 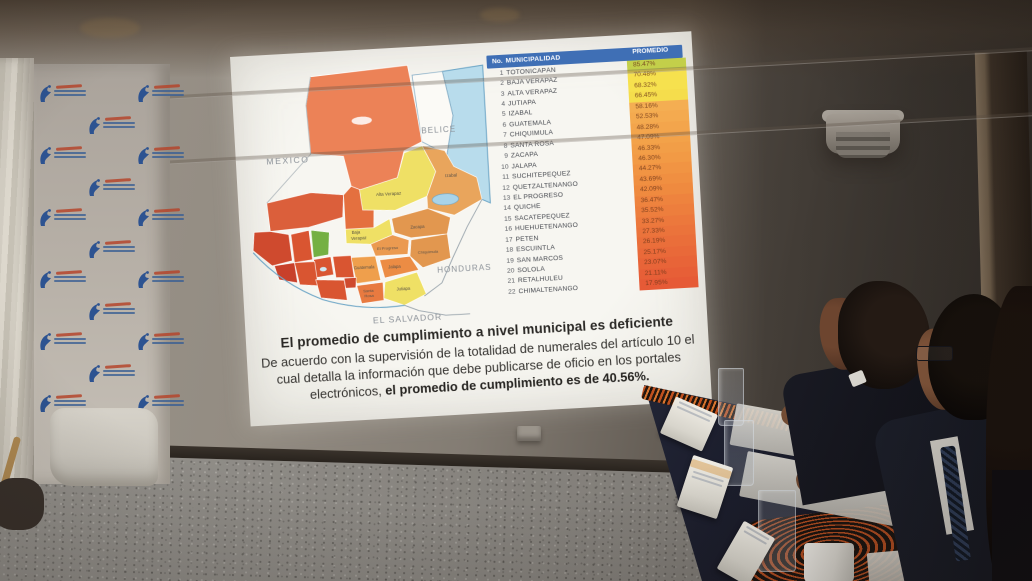 I want to click on cell-rank: 14, so click(x=507, y=208).